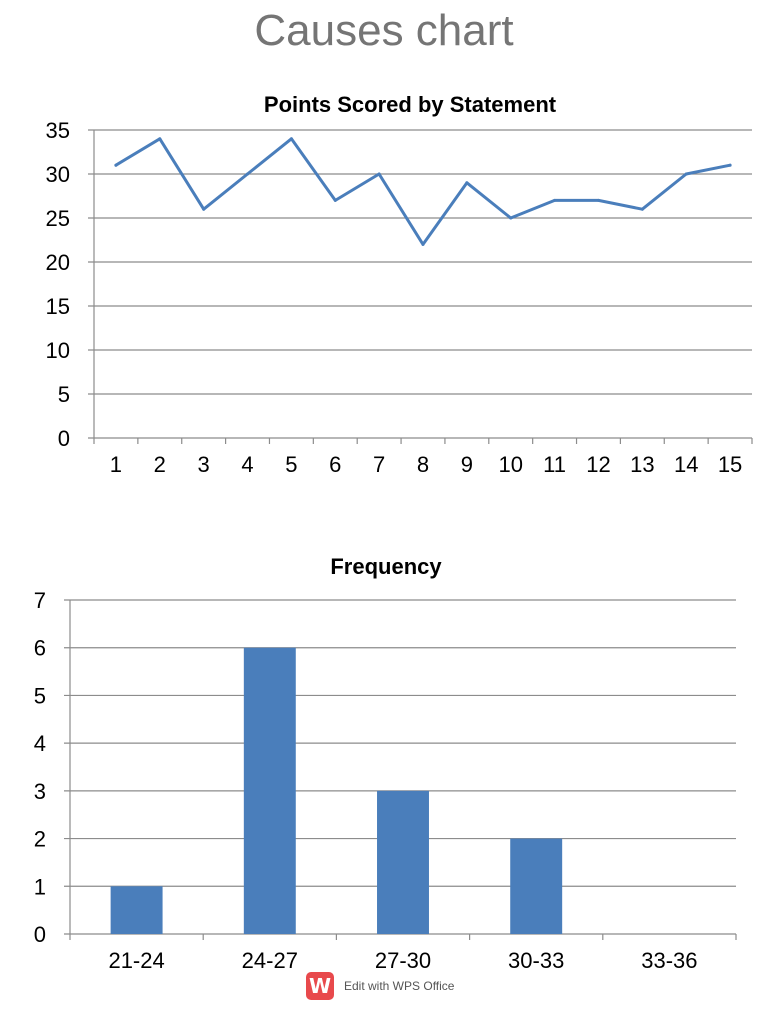  Describe the element at coordinates (686, 464) in the screenshot. I see `x-tick-label: 14` at that location.